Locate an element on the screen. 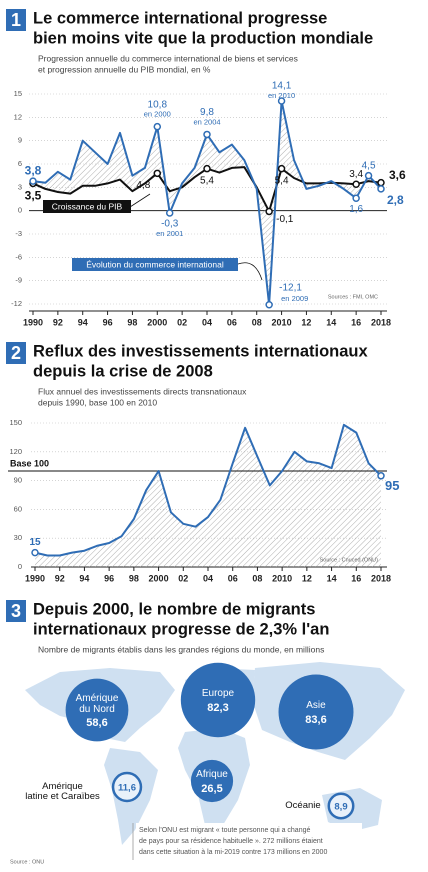  y-tick-label: 9 is located at coordinates (20, 140).